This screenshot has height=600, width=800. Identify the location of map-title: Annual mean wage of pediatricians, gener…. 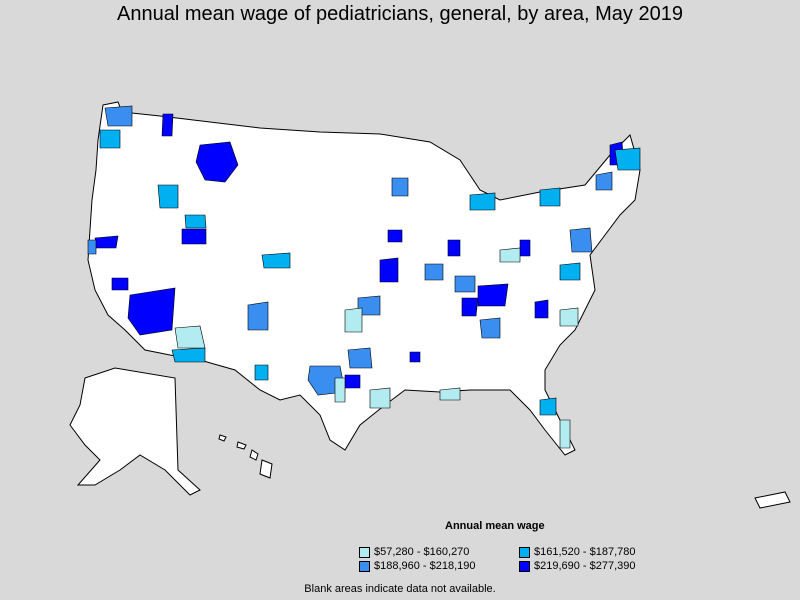
(400, 14).